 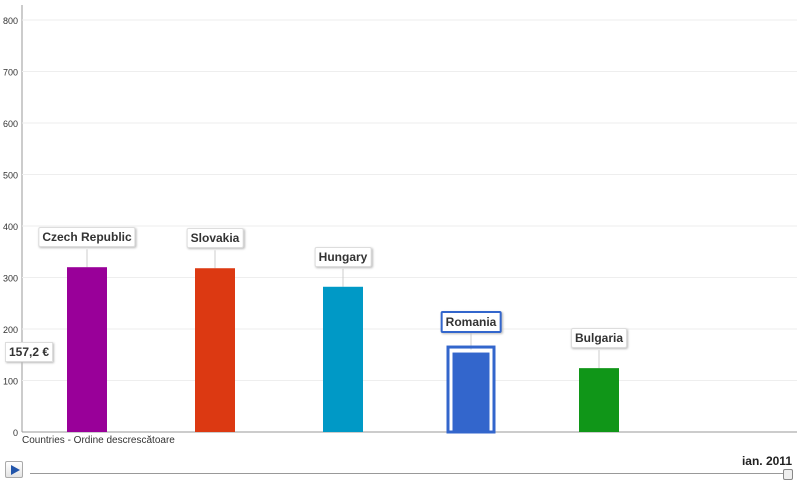 What do you see at coordinates (10, 279) in the screenshot?
I see `y-tick-label: 300` at bounding box center [10, 279].